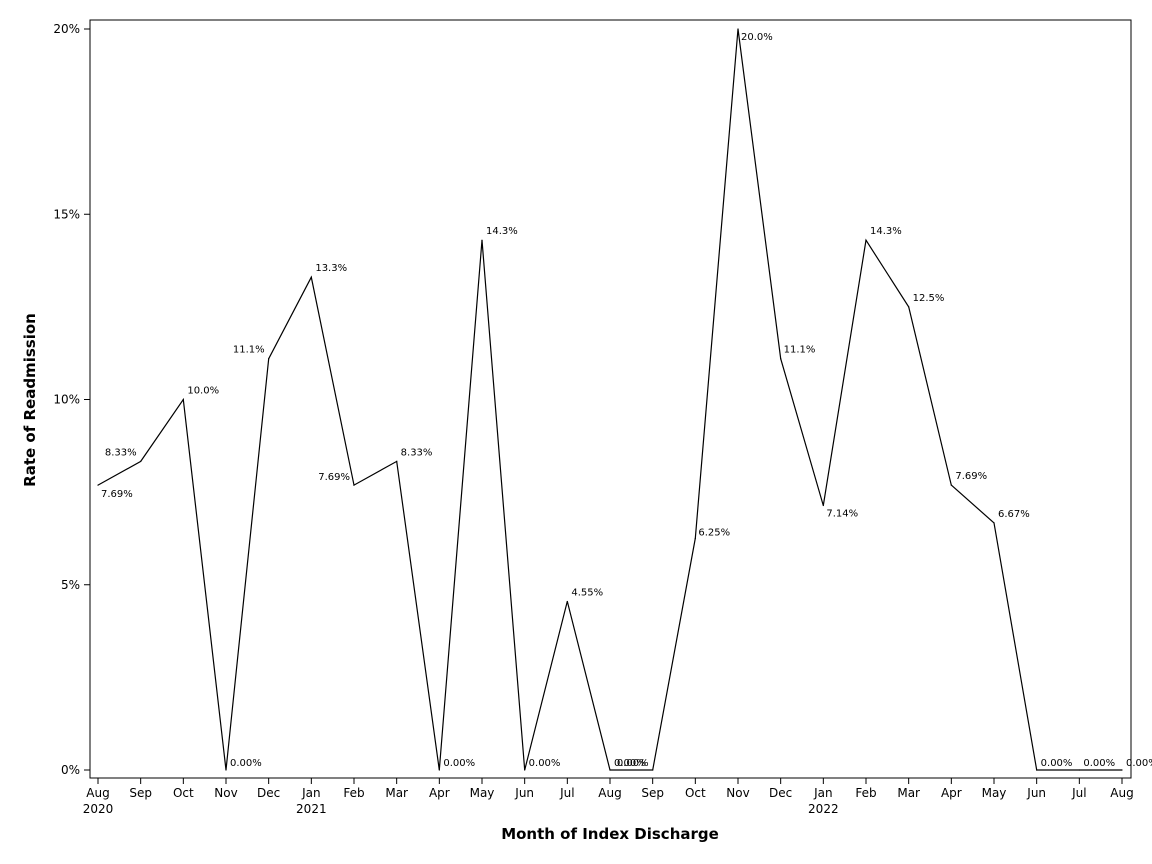 The image size is (1152, 864). What do you see at coordinates (823, 809) in the screenshot?
I see `x-tick-year-label: 2022` at bounding box center [823, 809].